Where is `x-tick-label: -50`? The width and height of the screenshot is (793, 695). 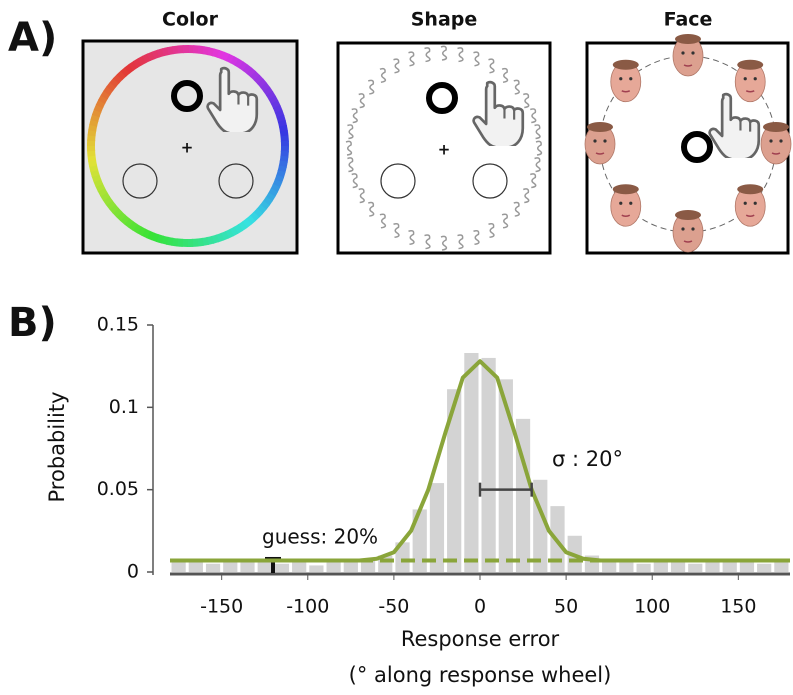
x-tick-label: -50 is located at coordinates (393, 607).